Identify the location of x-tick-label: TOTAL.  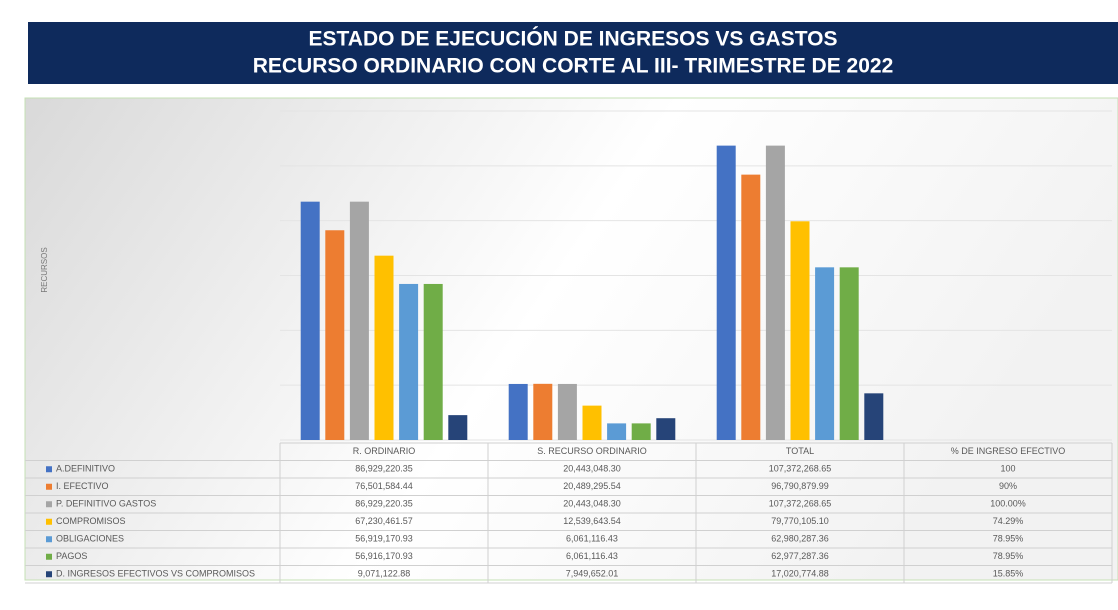
(800, 451).